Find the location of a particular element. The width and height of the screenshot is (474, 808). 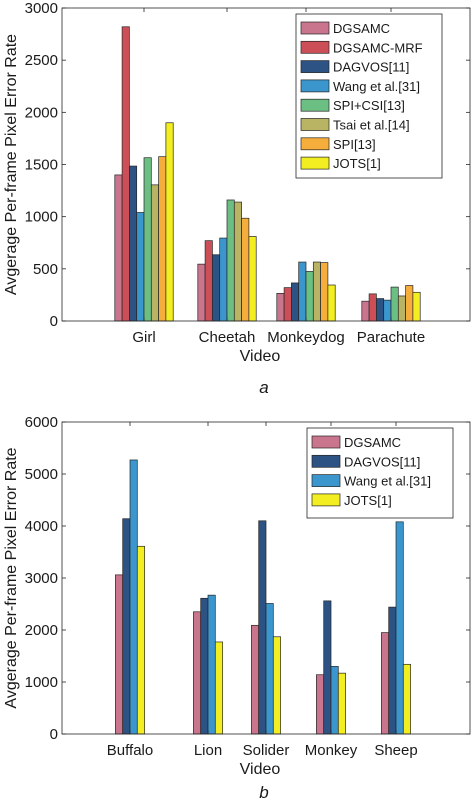

x-tick-label: Lion is located at coordinates (208, 750).